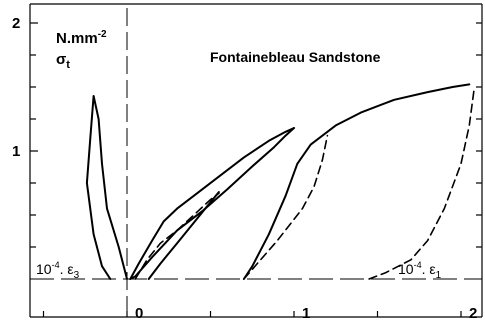  What do you see at coordinates (406, 269) in the screenshot?
I see `x-right-base: 10` at bounding box center [406, 269].